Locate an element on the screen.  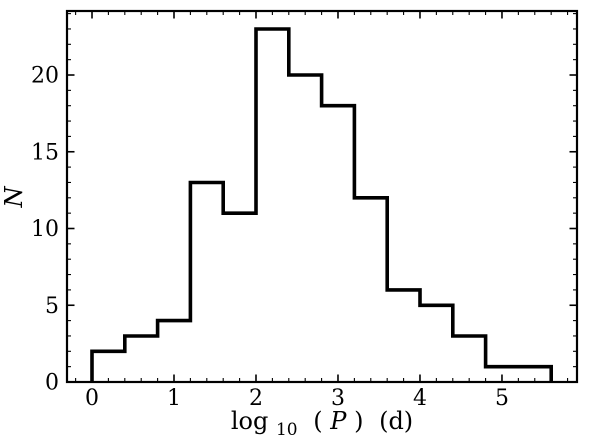
xlabel-variable: P is located at coordinates (338, 421).